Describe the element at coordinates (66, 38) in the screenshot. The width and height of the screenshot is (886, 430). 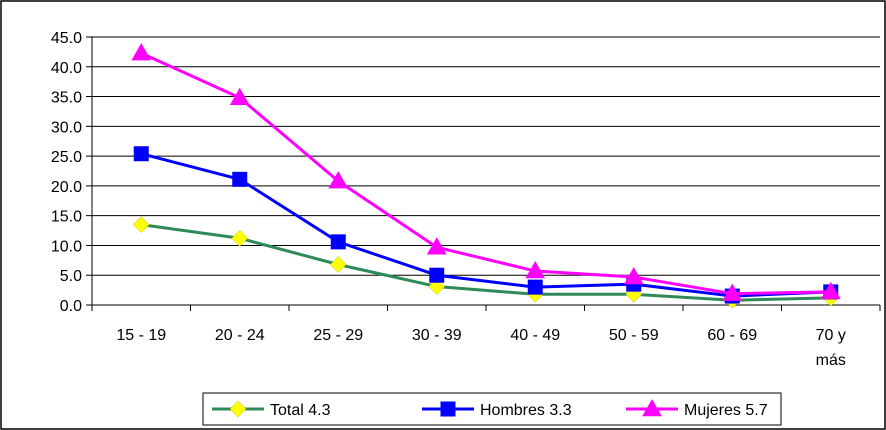
I see `y-tick-label: 45.0` at that location.